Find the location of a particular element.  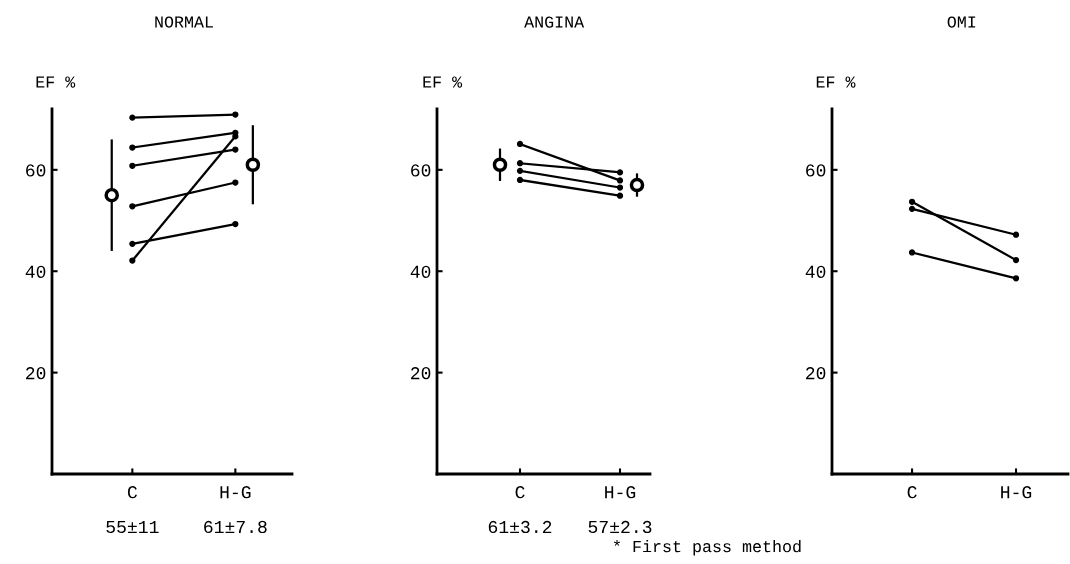

text: * First pass method is located at coordinates (707, 548).